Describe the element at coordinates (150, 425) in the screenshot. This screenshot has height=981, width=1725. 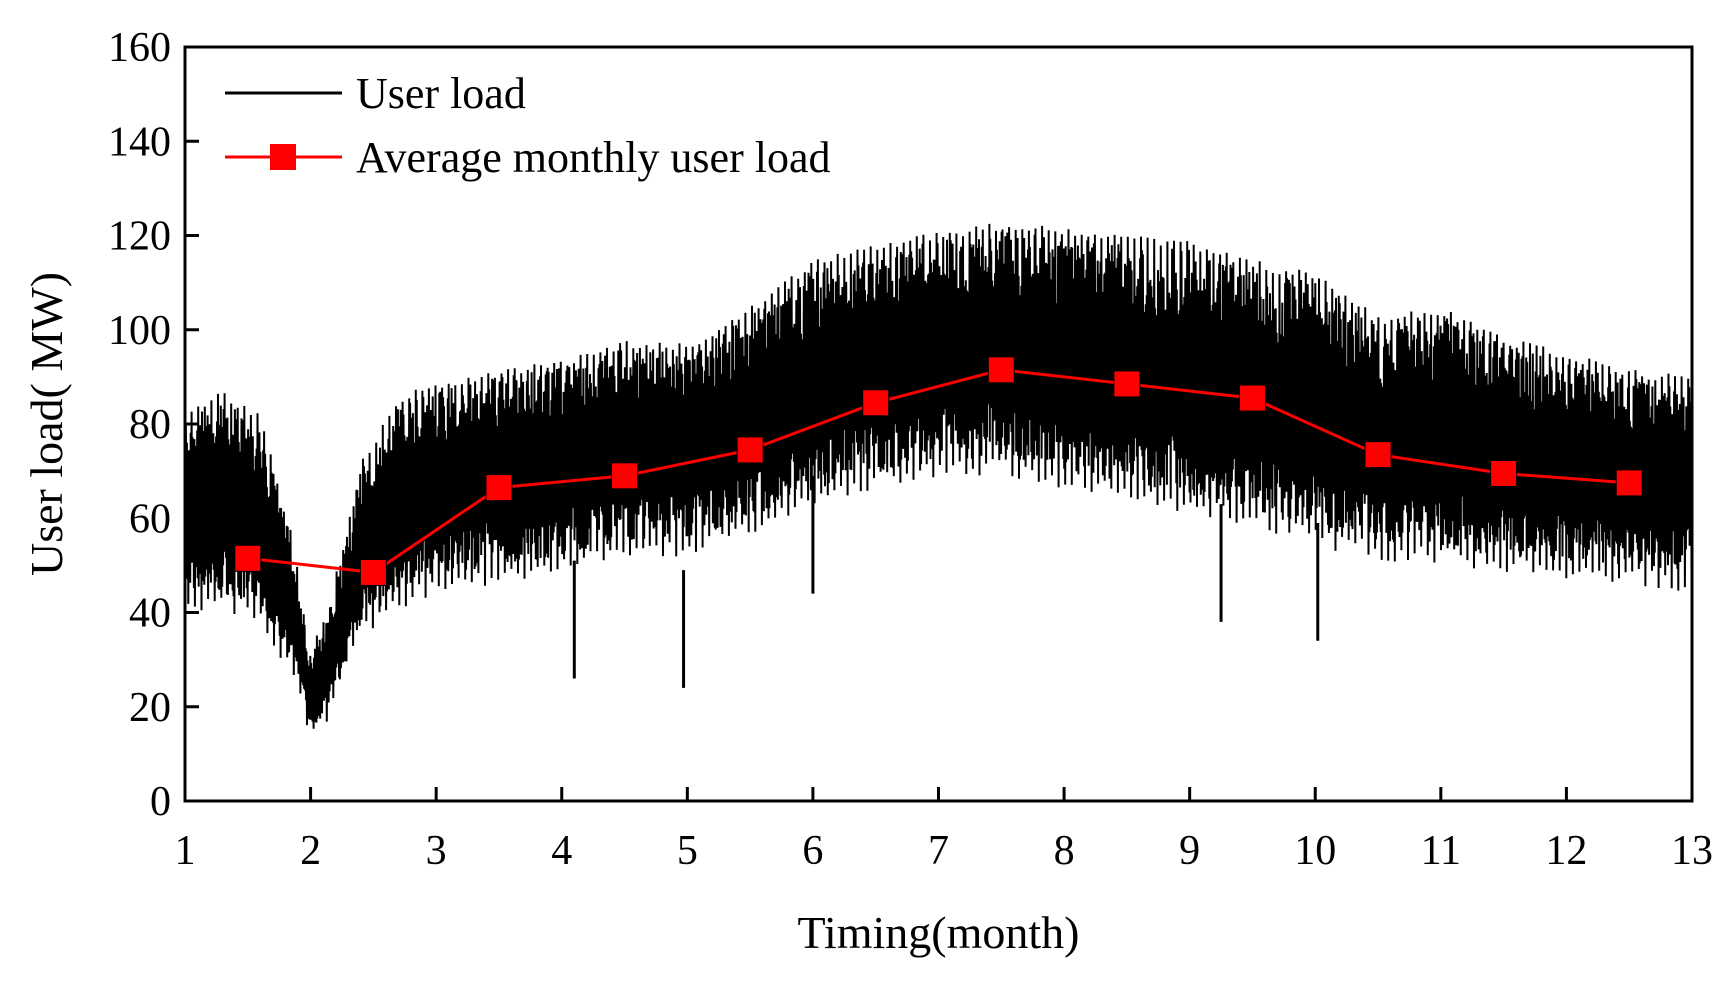
I see `y-tick-label: 80` at that location.